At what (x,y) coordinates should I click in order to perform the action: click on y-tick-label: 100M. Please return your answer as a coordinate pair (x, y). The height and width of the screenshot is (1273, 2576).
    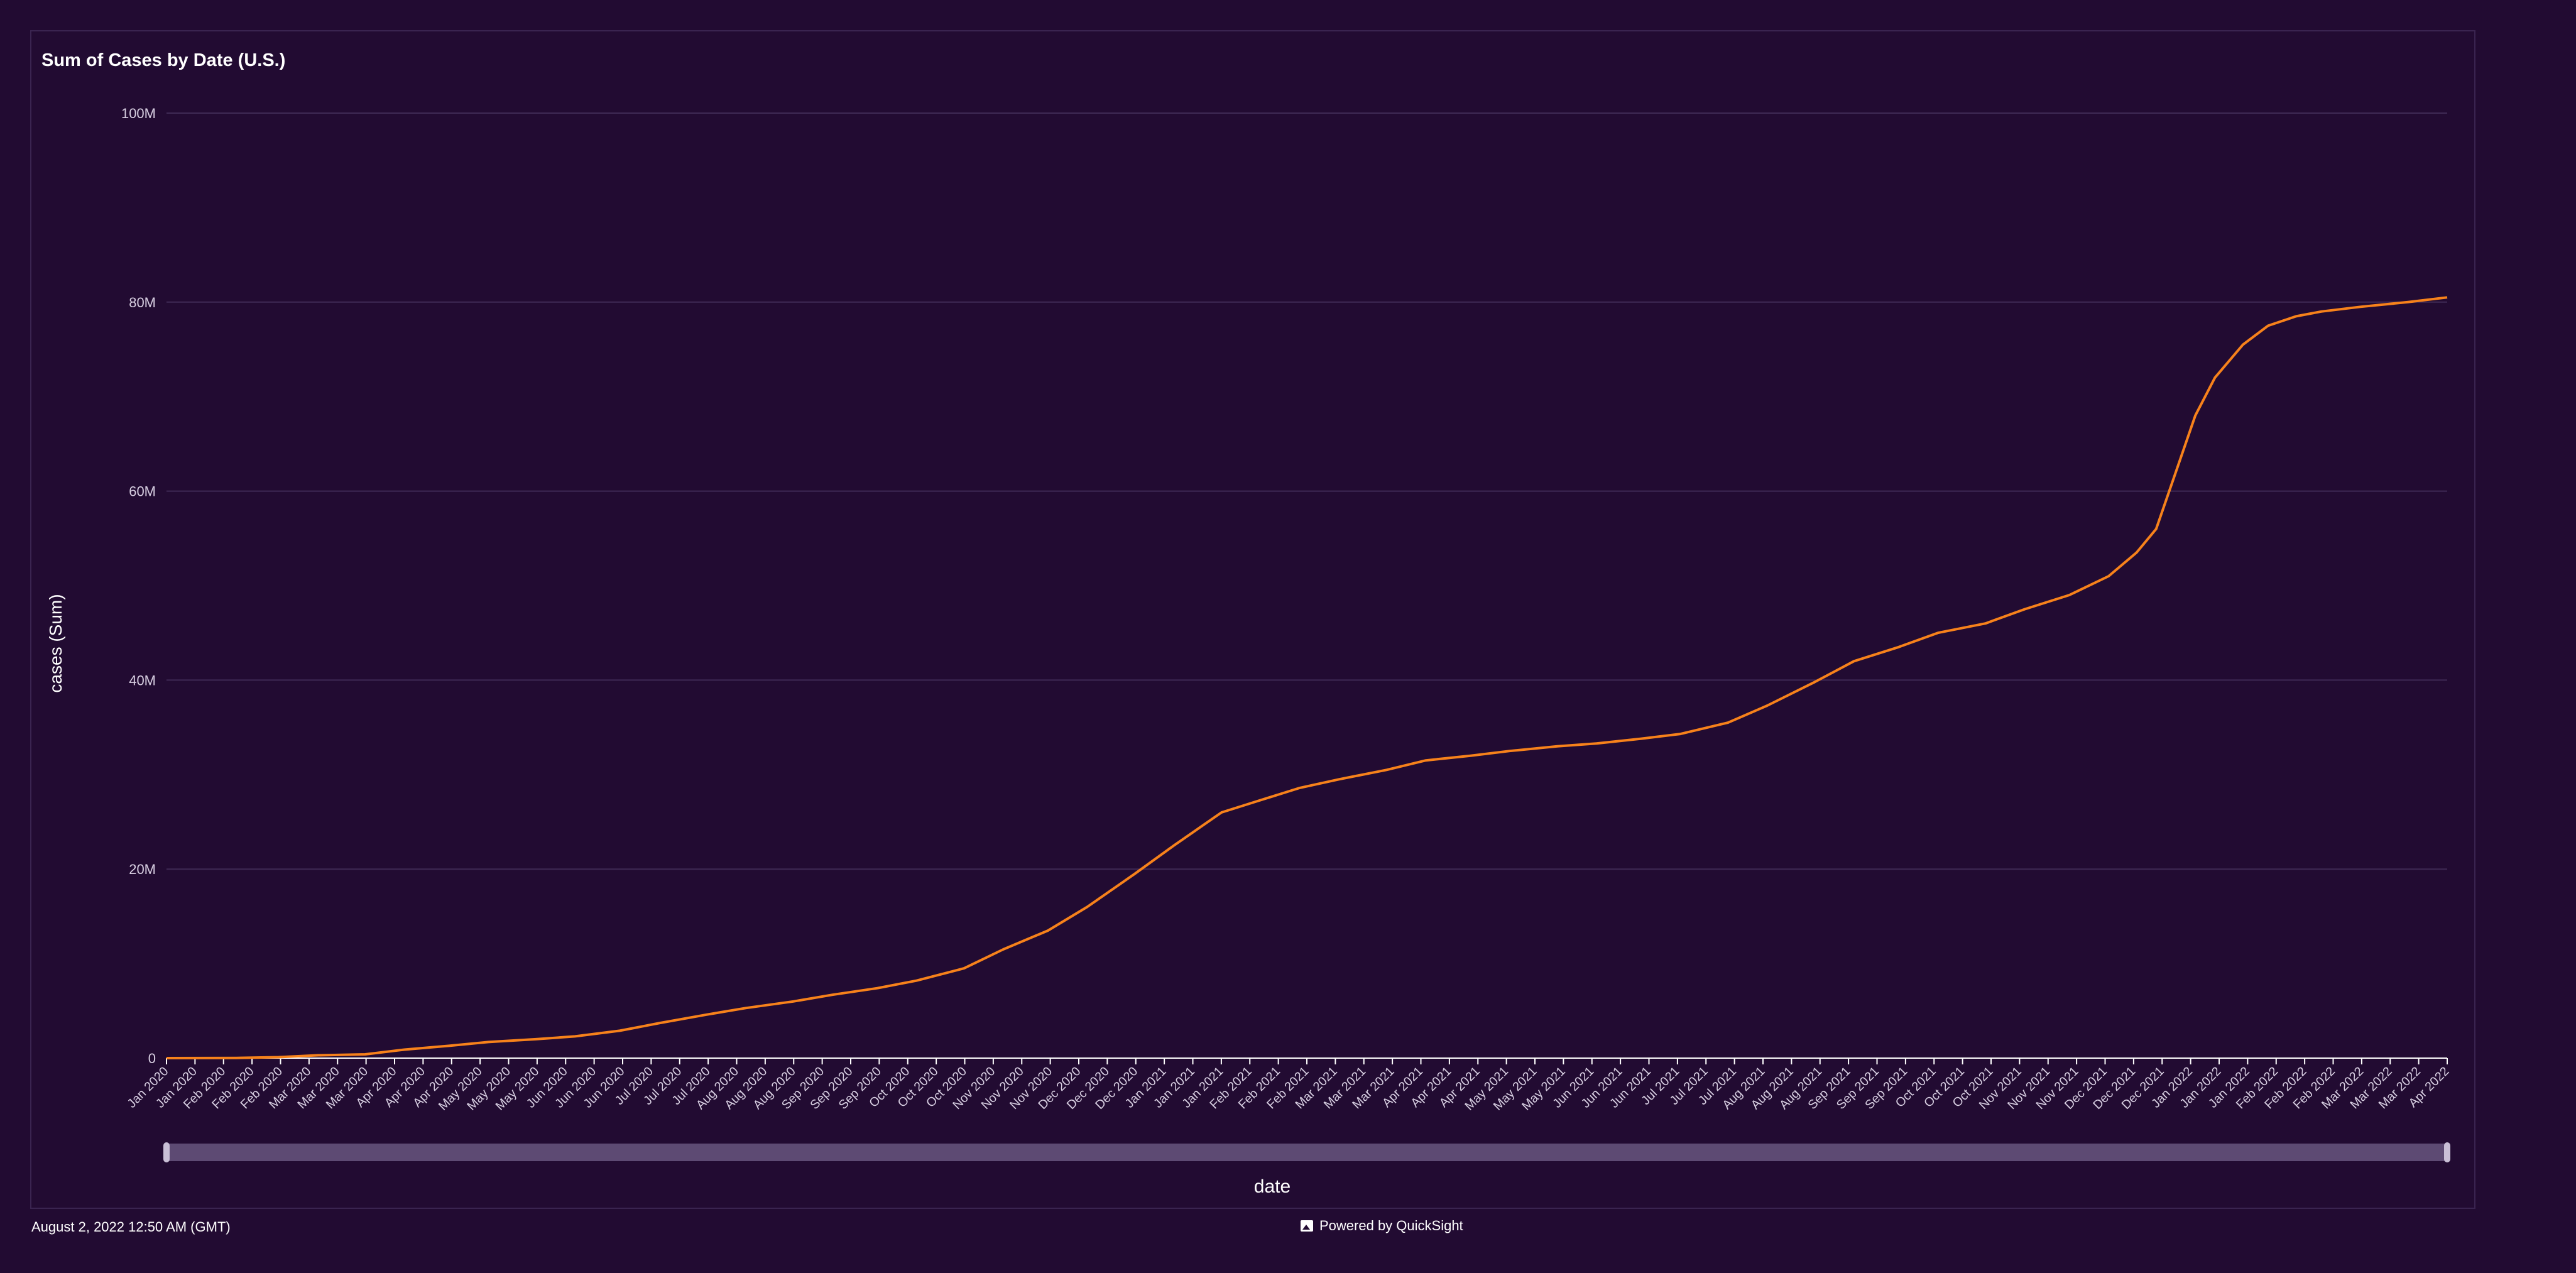
    Looking at the image, I should click on (138, 113).